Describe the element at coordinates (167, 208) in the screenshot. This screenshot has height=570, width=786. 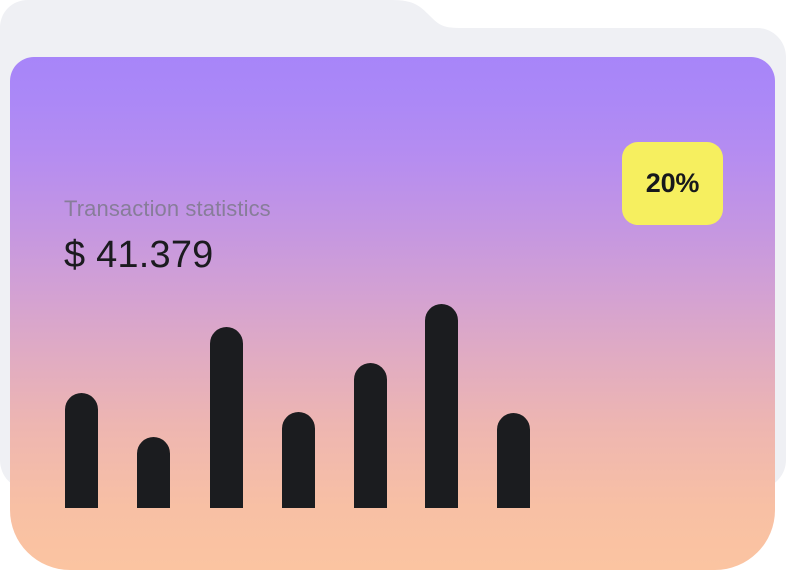
I see `card-title: Transaction statistics` at that location.